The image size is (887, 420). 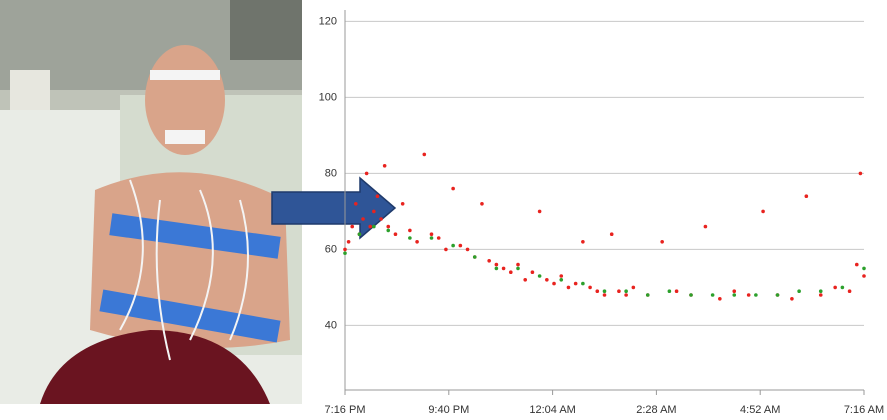 What do you see at coordinates (864, 410) in the screenshot?
I see `x-tick-label: 7:16 AM` at bounding box center [864, 410].